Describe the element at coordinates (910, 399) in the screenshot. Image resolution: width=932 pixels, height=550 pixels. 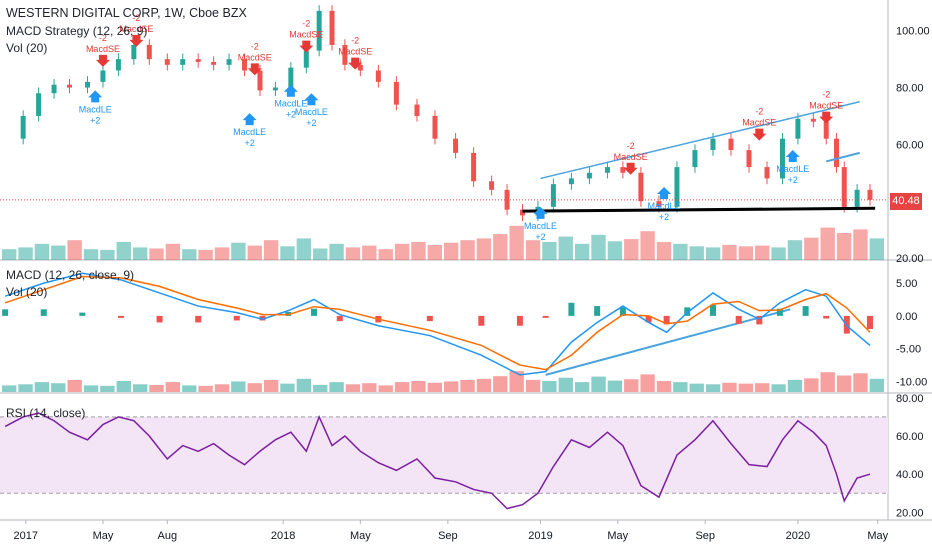
I see `rsi-axis-label: 80.00` at that location.